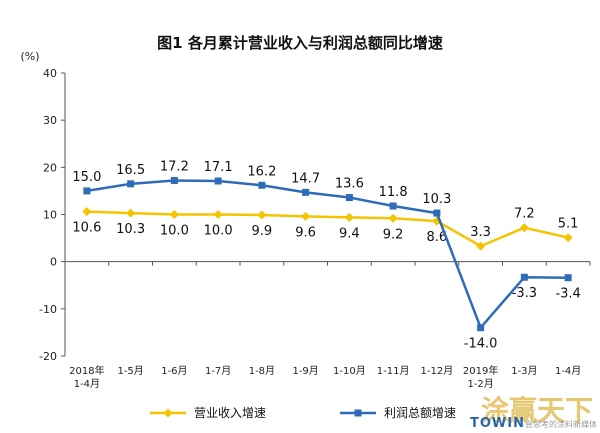  What do you see at coordinates (497, 423) in the screenshot?
I see `watermark-brand: TOWIN` at bounding box center [497, 423].